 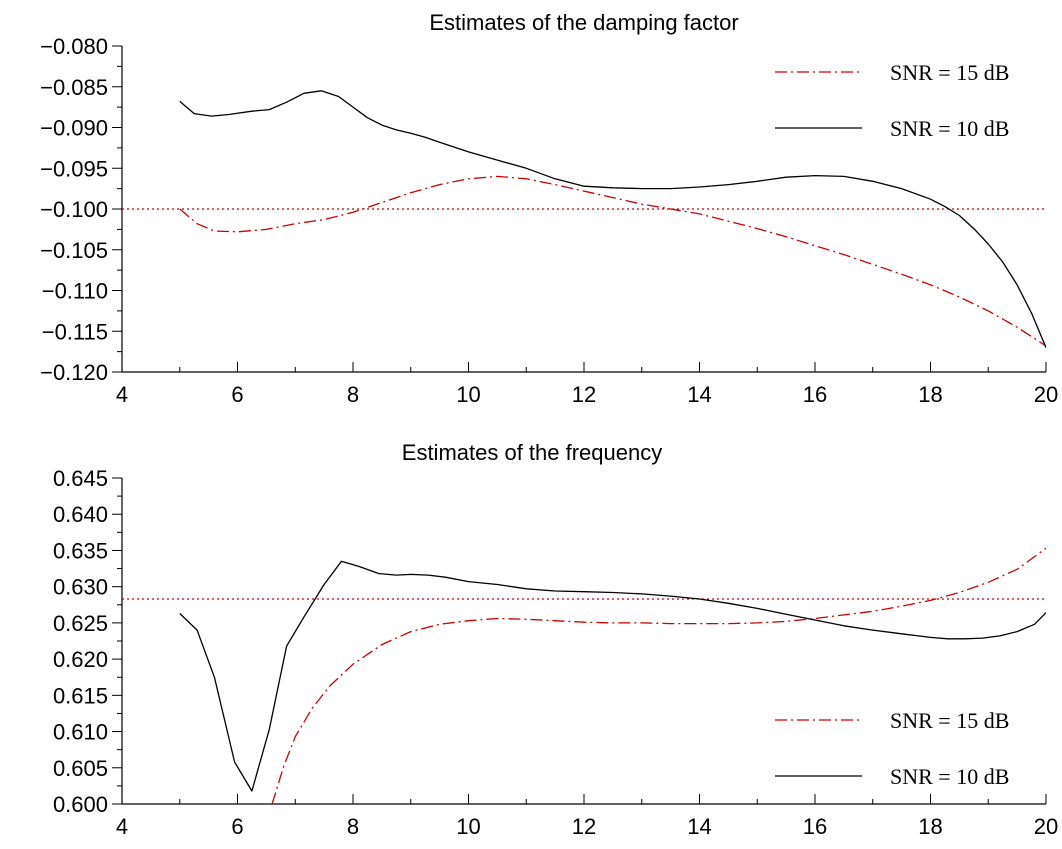 What do you see at coordinates (80, 659) in the screenshot?
I see `y-tick-label: 0.620` at bounding box center [80, 659].